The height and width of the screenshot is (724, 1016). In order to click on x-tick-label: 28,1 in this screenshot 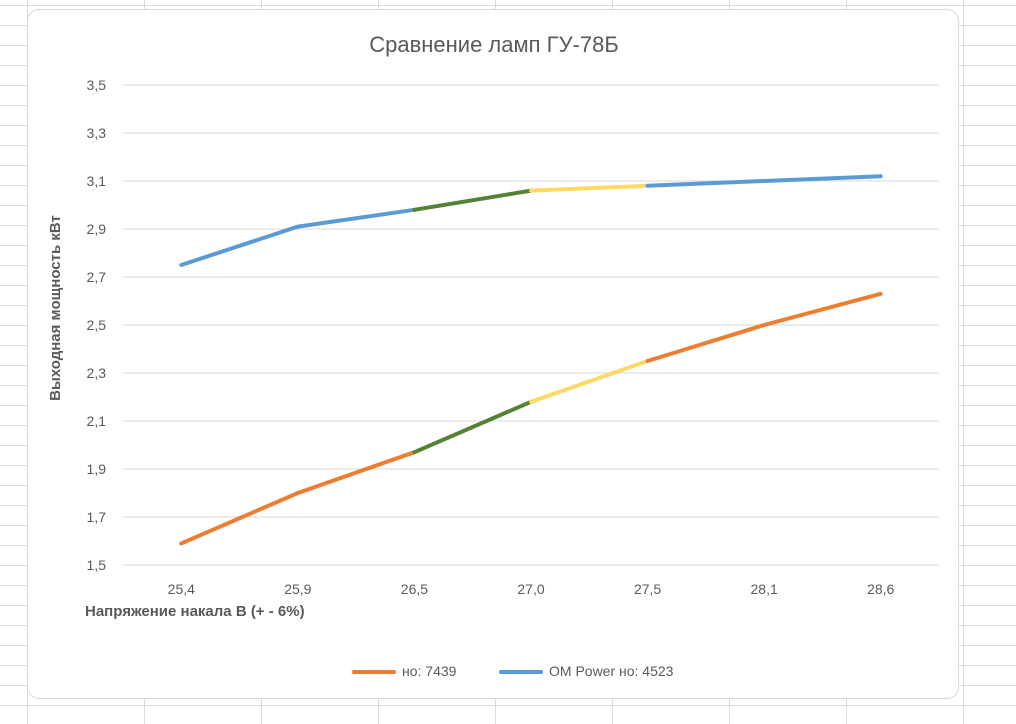, I will do `click(764, 589)`.